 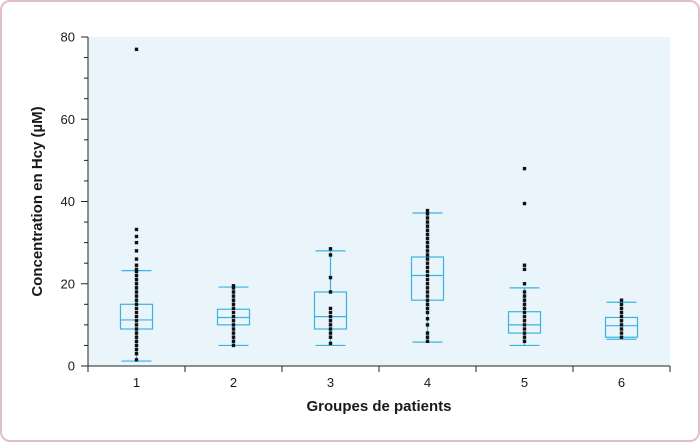 What do you see at coordinates (71, 366) in the screenshot?
I see `y-tick-label: 0` at bounding box center [71, 366].